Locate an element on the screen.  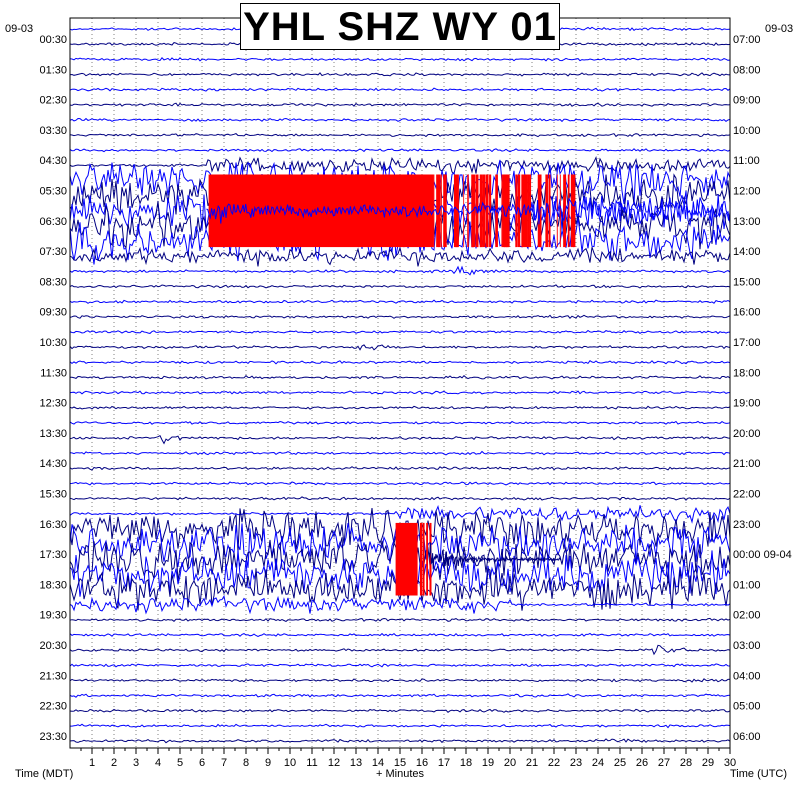
x-tick-label: 7 is located at coordinates (224, 763).